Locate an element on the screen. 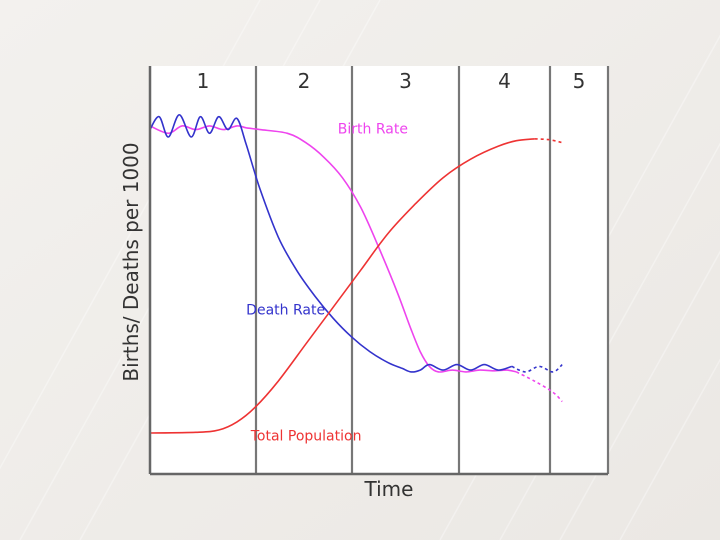 The width and height of the screenshot is (720, 540). birth-rate-line-projected is located at coordinates (539, 387).